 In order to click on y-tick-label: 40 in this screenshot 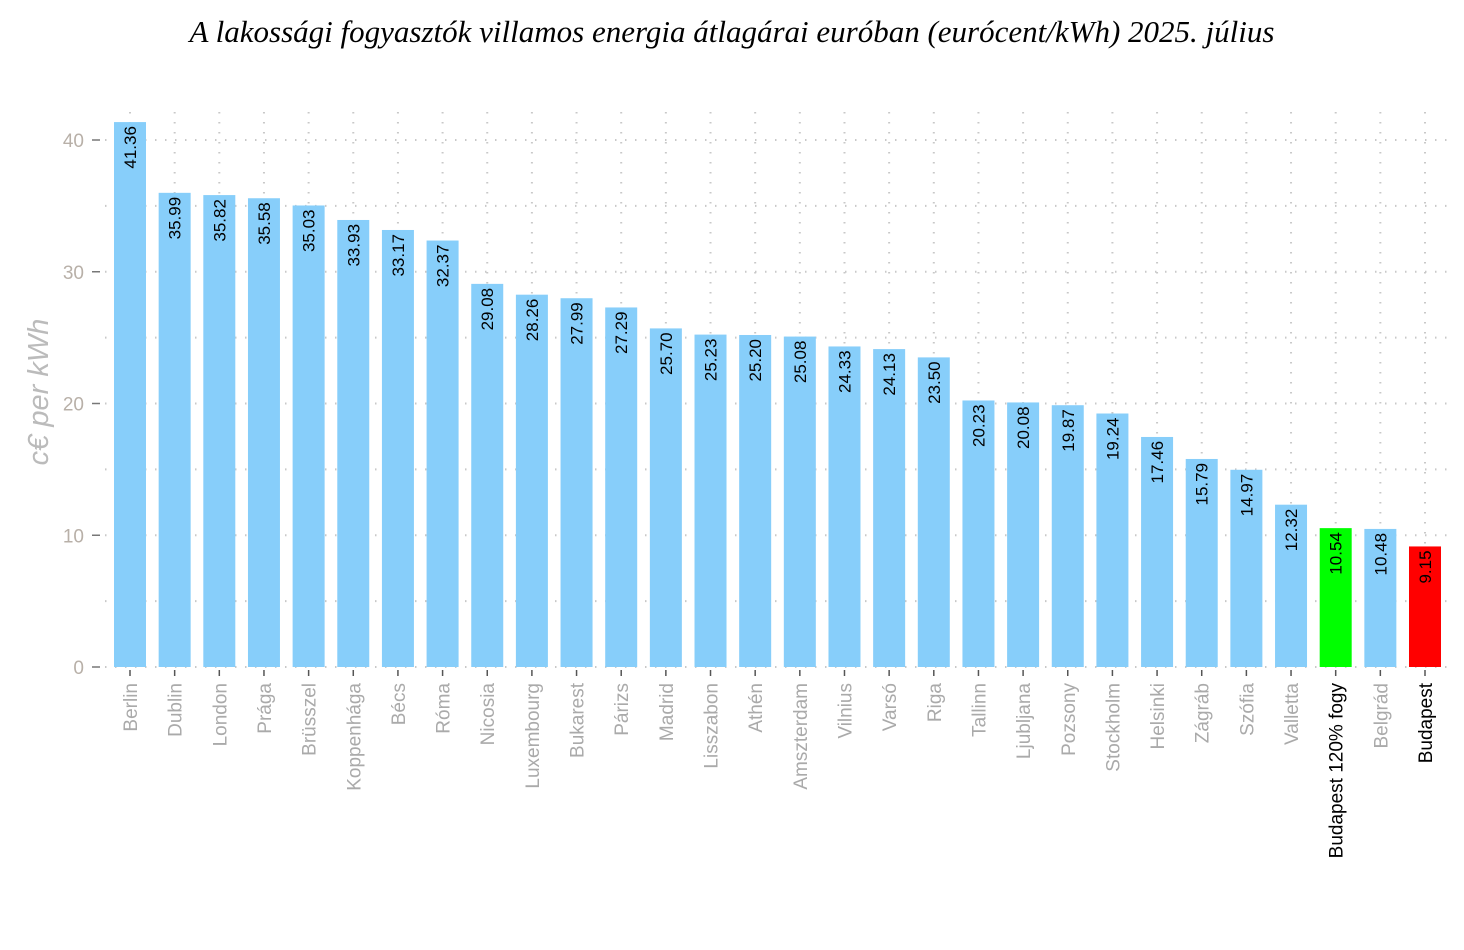, I will do `click(73, 141)`.